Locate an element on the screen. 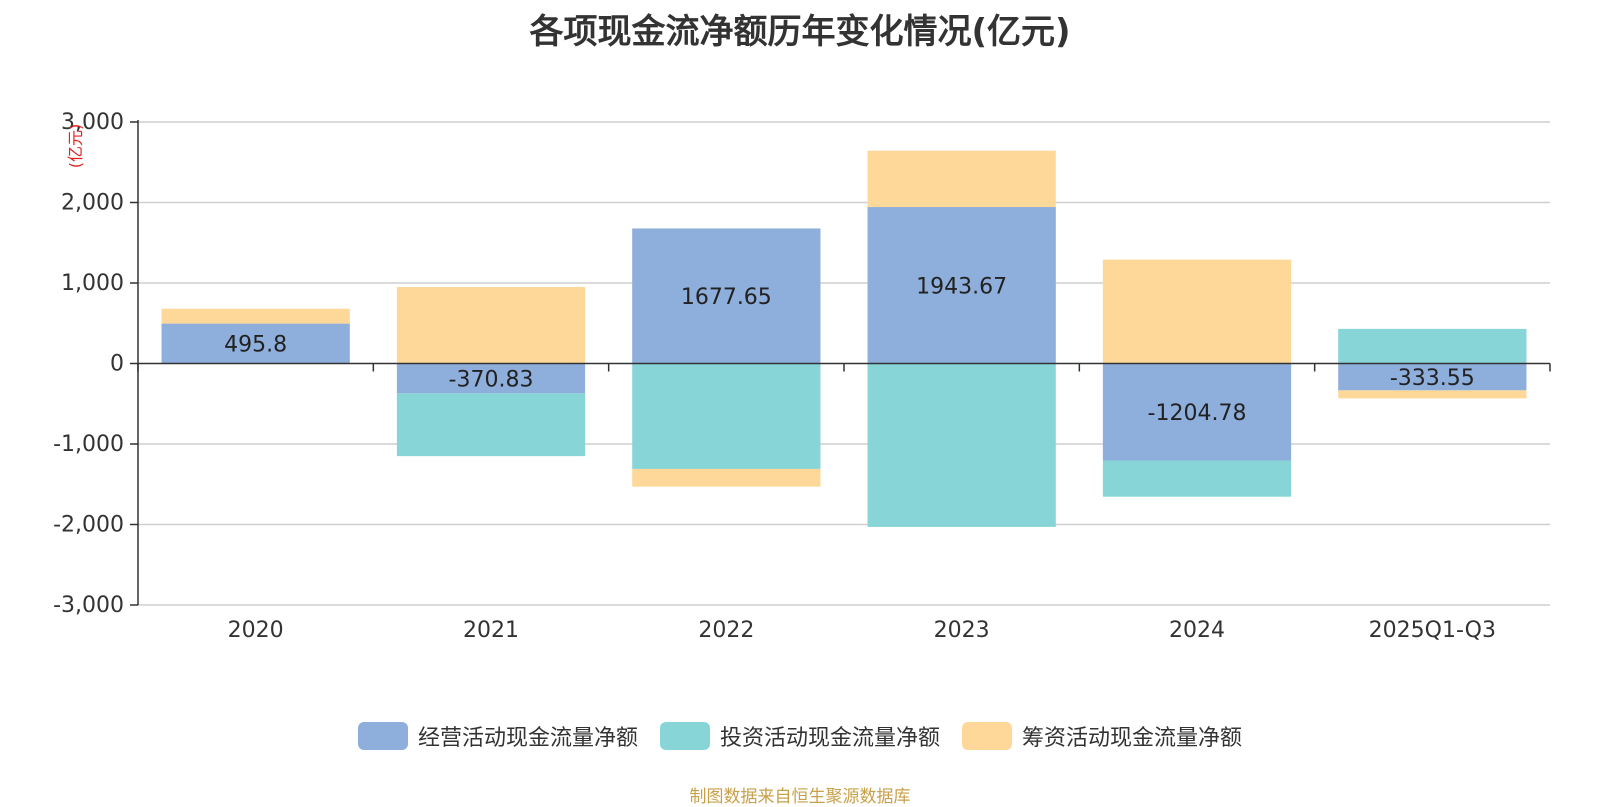  y-tick-label: 3,000 is located at coordinates (92, 122).